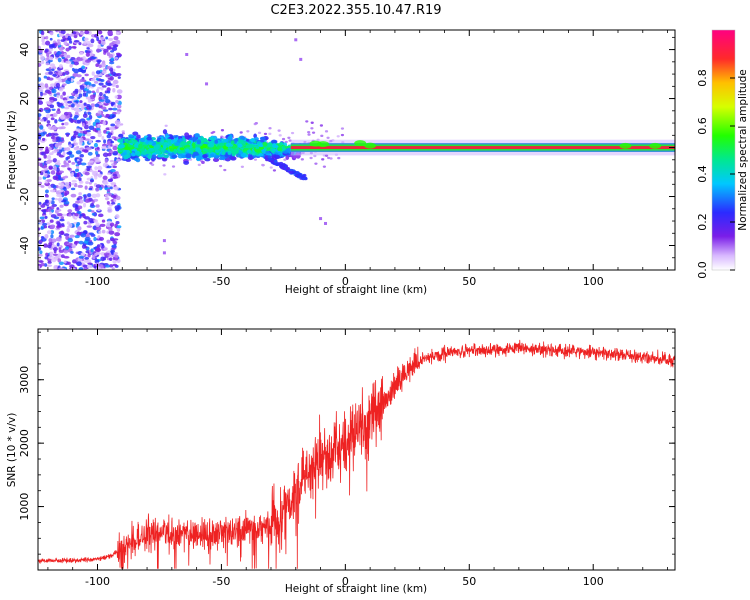  Describe the element at coordinates (355, 10) in the screenshot. I see `figure-title: C2E3.2022.355.10.47.R19` at that location.